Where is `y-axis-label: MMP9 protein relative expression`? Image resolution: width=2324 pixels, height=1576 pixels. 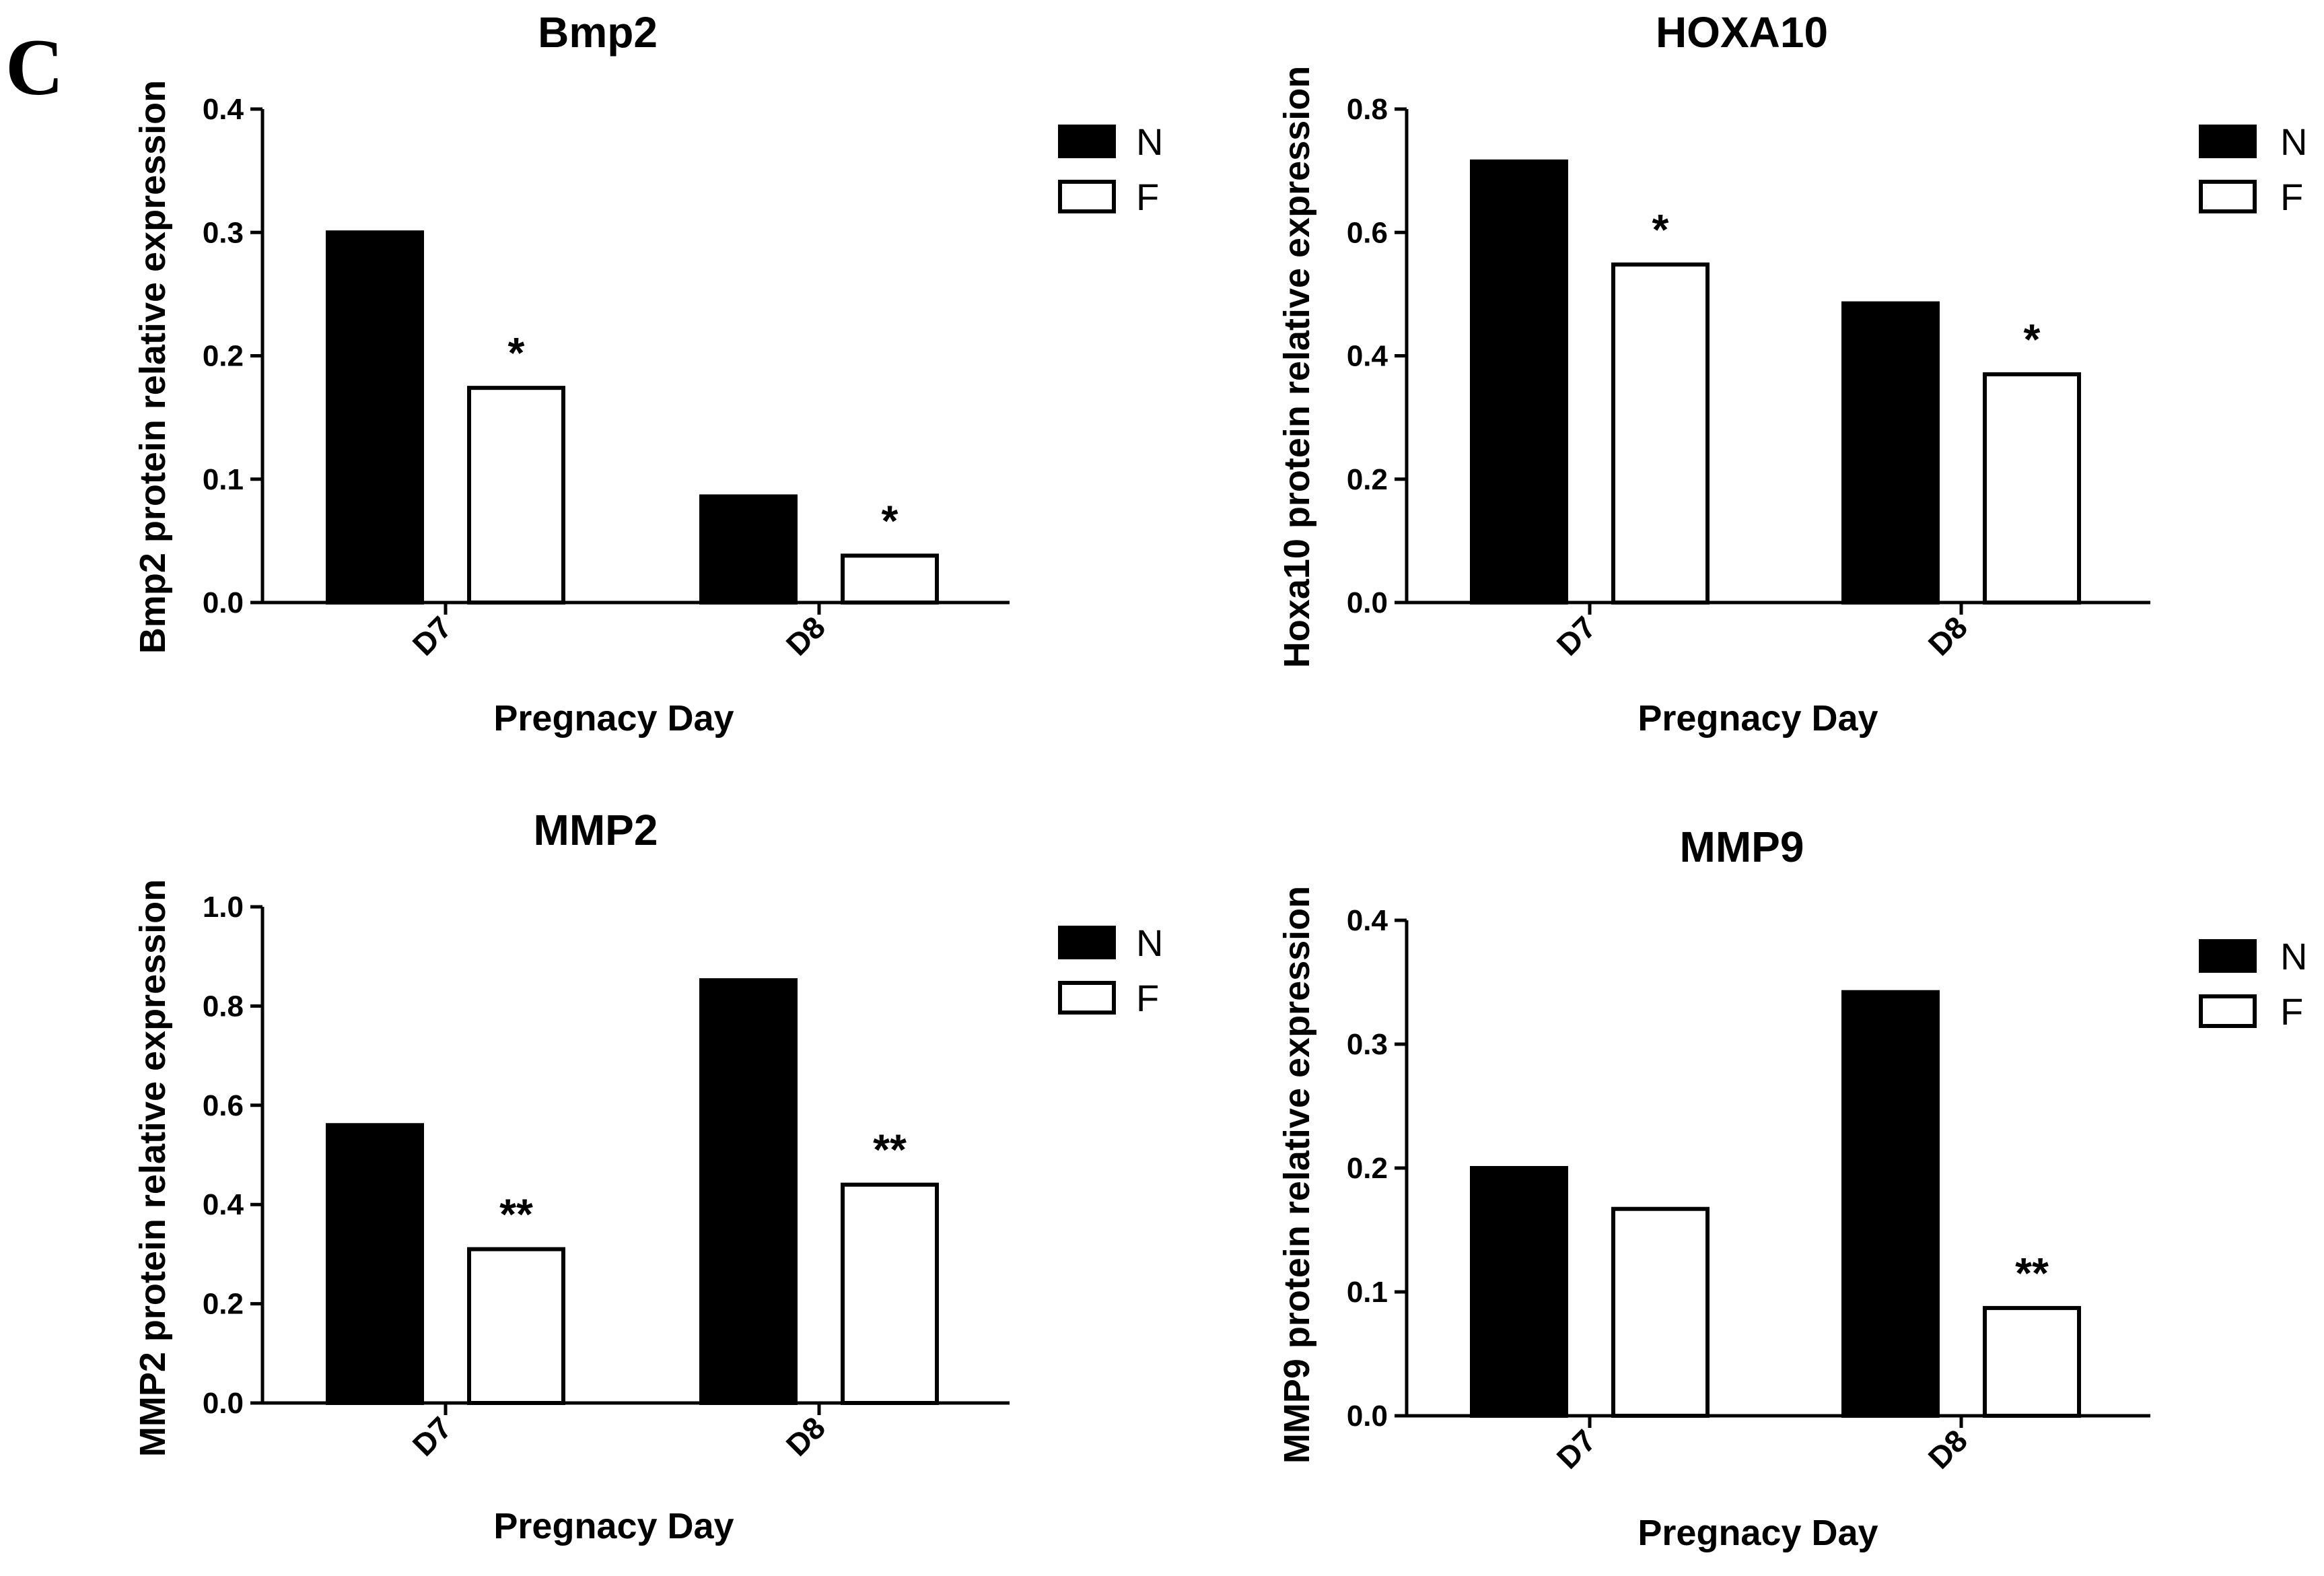
y-axis-label: MMP9 protein relative expression is located at coordinates (1297, 1175).